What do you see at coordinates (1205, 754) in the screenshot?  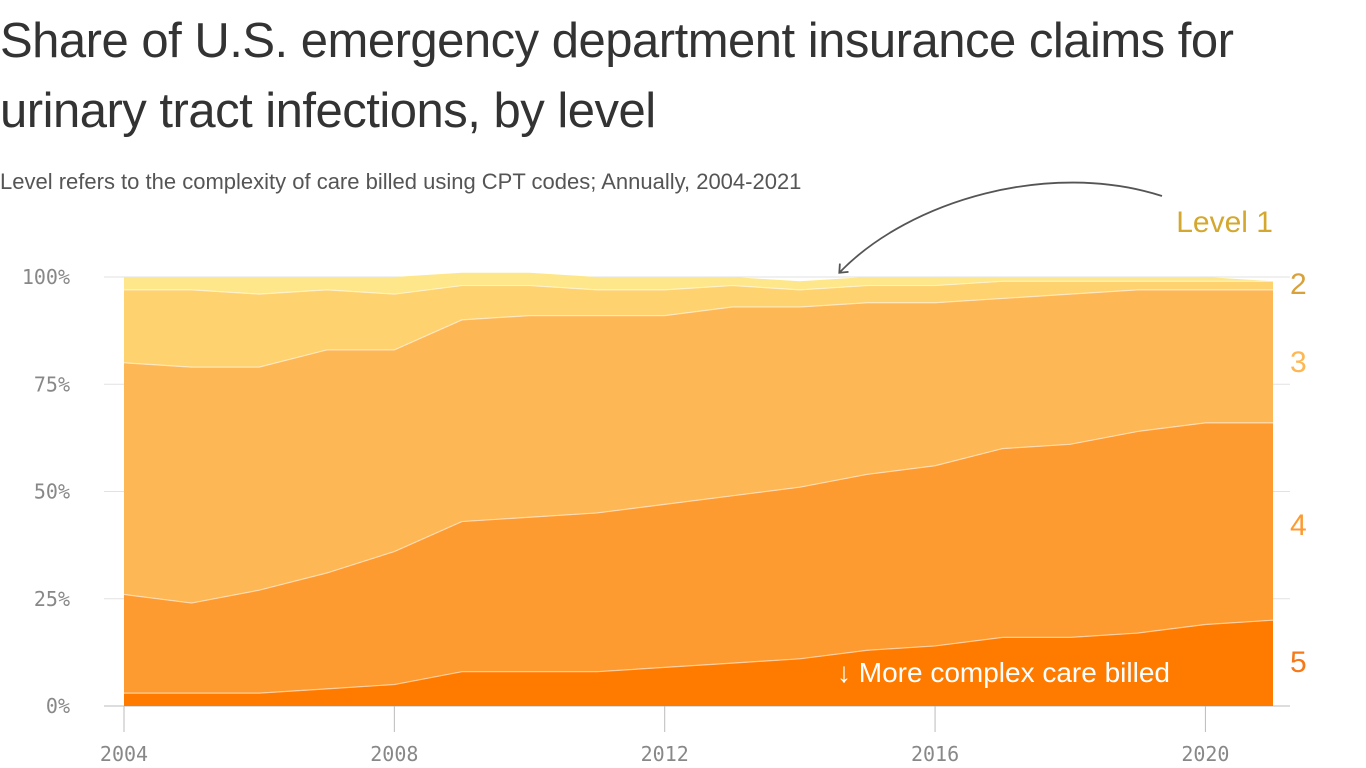 I see `x-tick-label: 2020` at bounding box center [1205, 754].